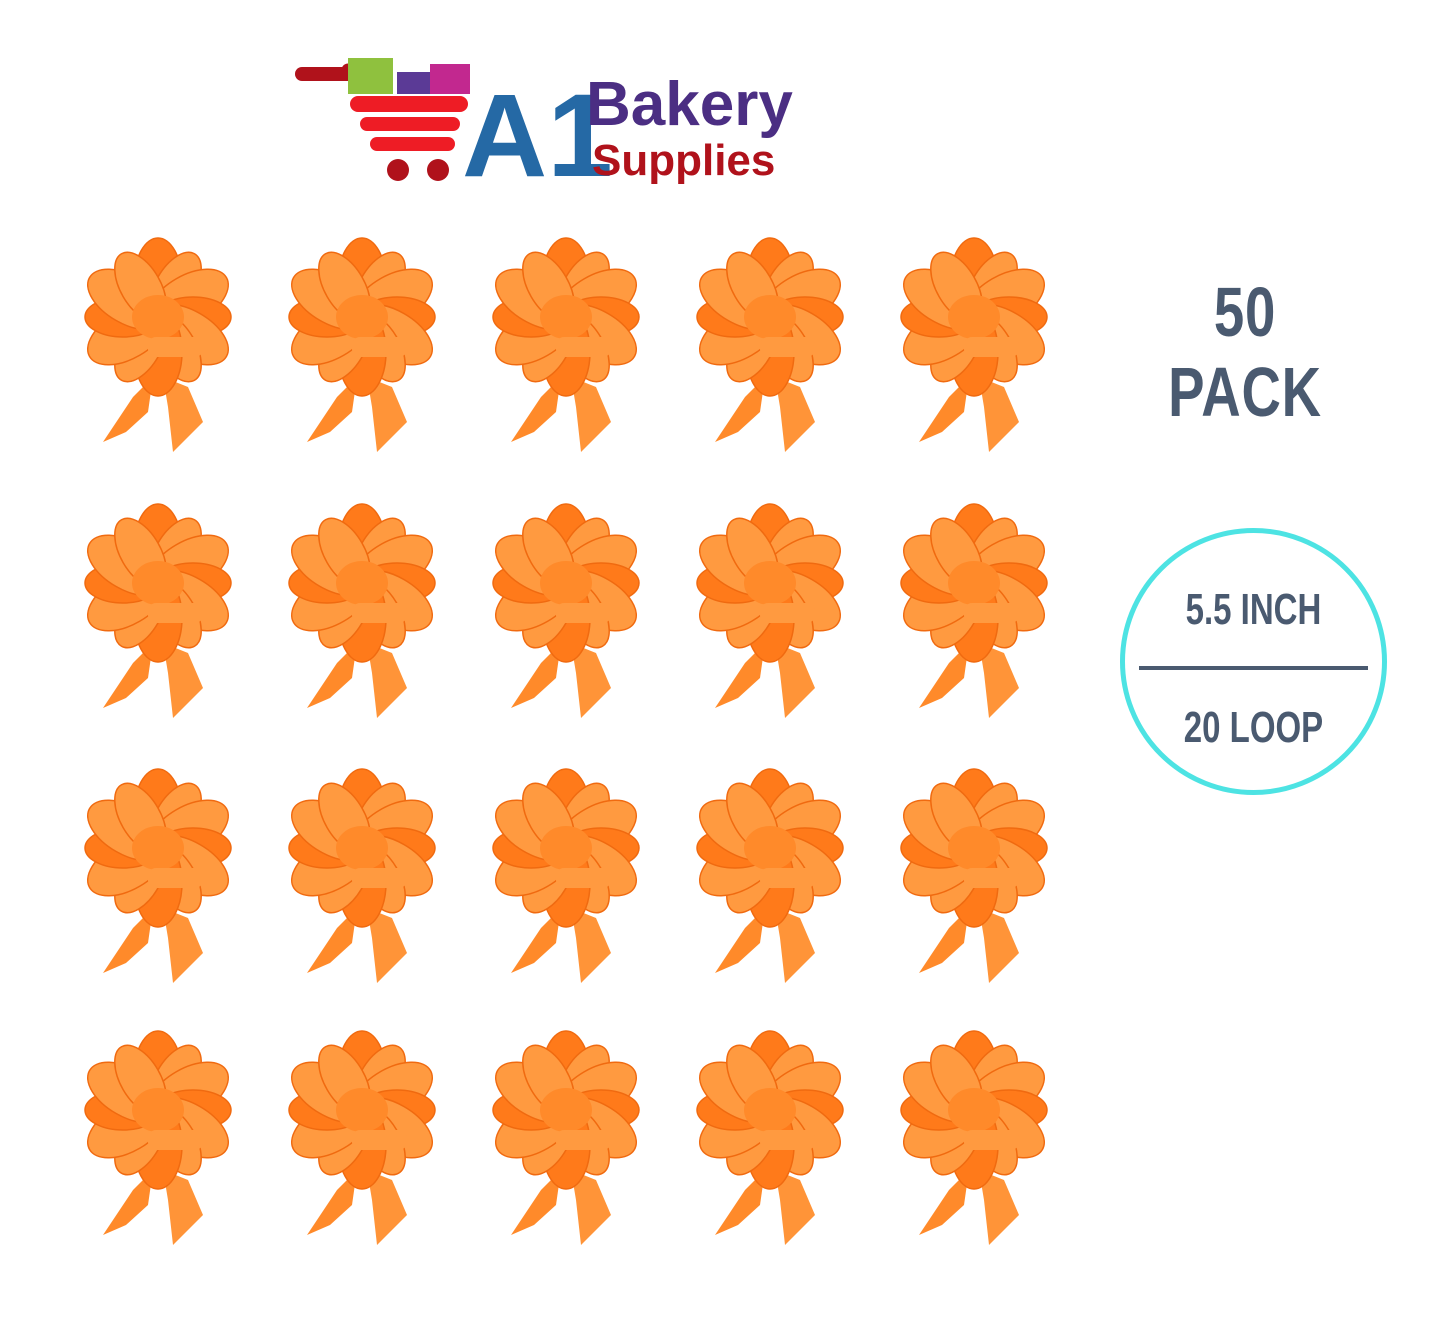 The height and width of the screenshot is (1344, 1445). What do you see at coordinates (1253, 609) in the screenshot?
I see `size-label: 5.5 INCH` at bounding box center [1253, 609].